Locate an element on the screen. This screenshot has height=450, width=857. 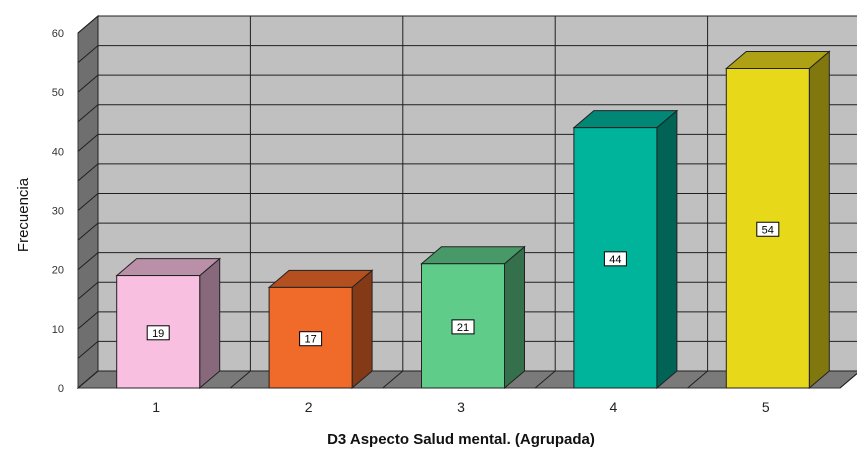
data-label: 54 is located at coordinates (768, 230).